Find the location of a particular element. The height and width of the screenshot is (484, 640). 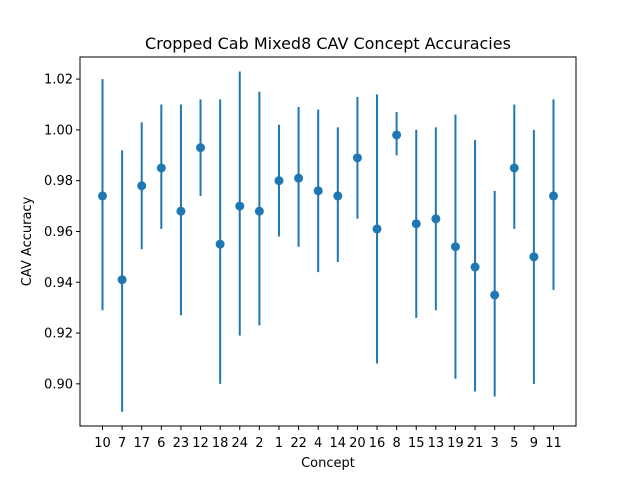

x-tick-label-14: 14 is located at coordinates (338, 443).